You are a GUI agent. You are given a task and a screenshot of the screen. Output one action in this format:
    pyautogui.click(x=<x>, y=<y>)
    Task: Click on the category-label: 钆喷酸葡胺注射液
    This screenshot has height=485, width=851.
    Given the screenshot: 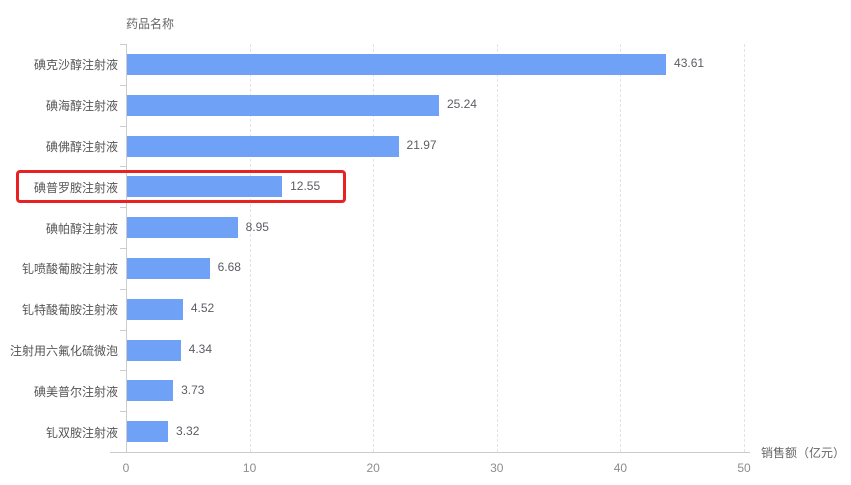 What is the action you would take?
    pyautogui.click(x=69, y=269)
    